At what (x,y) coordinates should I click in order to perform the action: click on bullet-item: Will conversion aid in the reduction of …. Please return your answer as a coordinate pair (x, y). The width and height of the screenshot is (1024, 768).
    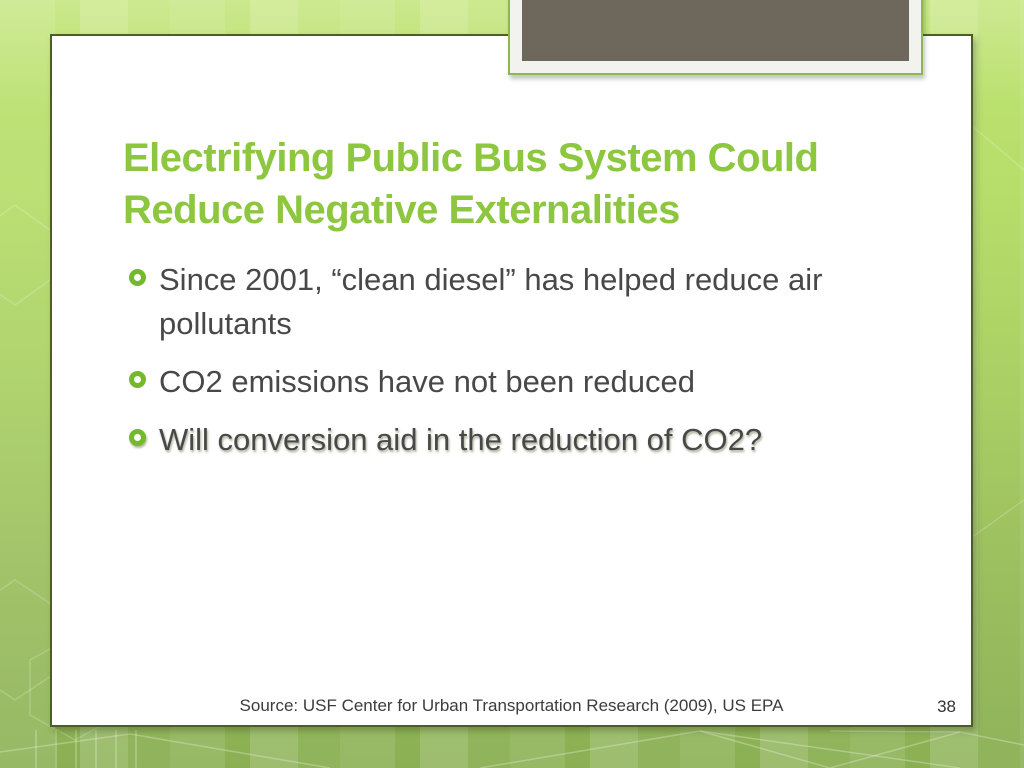
    Looking at the image, I should click on (539, 440).